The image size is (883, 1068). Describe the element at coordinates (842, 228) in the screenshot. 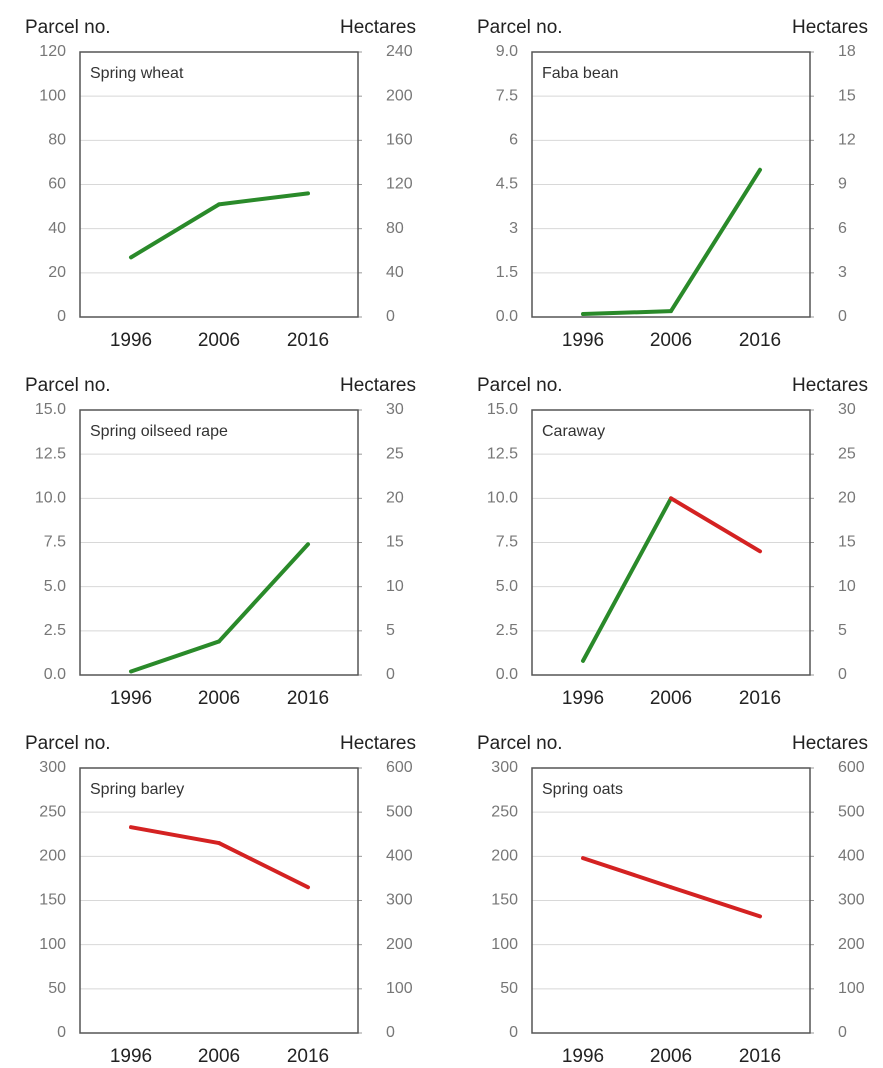

I see `y2-tick-label: 6` at that location.